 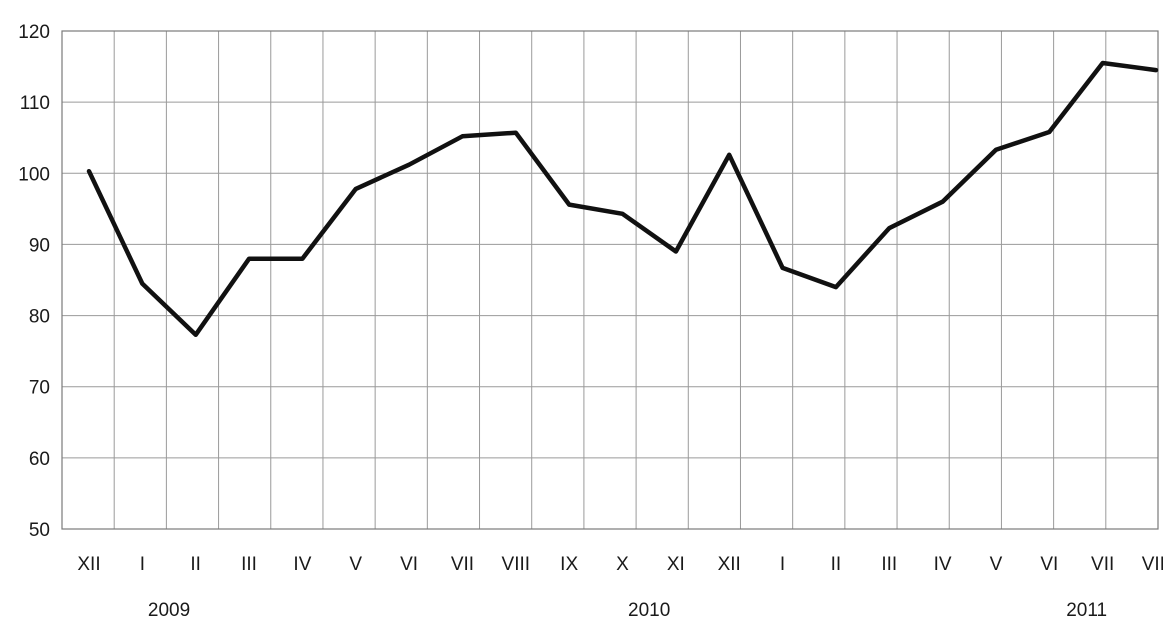 I want to click on y-tick-label: 110, so click(x=35, y=103).